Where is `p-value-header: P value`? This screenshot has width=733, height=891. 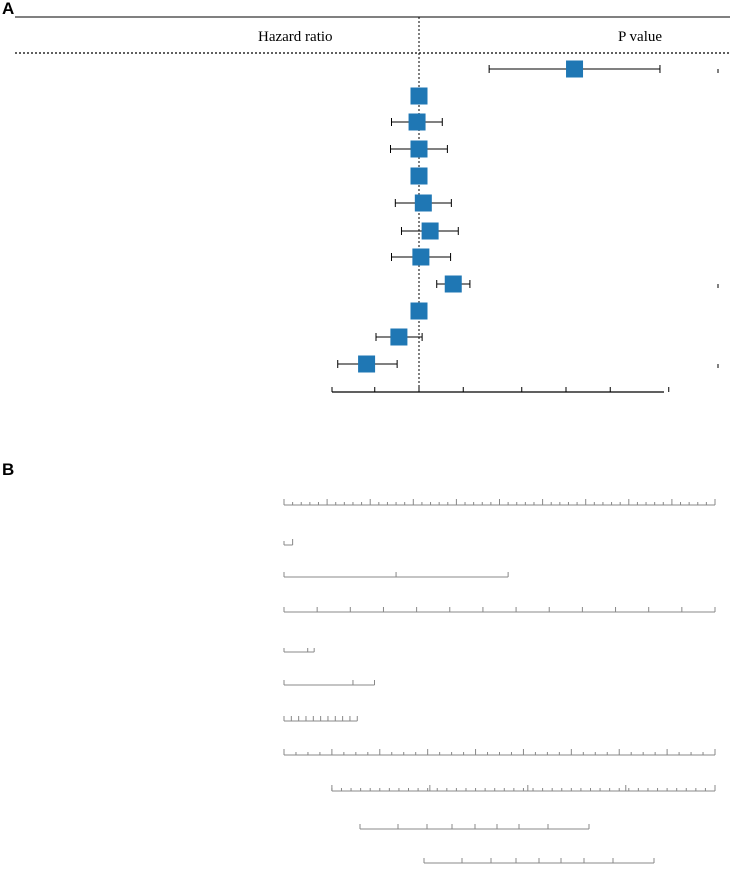
p-value-header: P value is located at coordinates (640, 37).